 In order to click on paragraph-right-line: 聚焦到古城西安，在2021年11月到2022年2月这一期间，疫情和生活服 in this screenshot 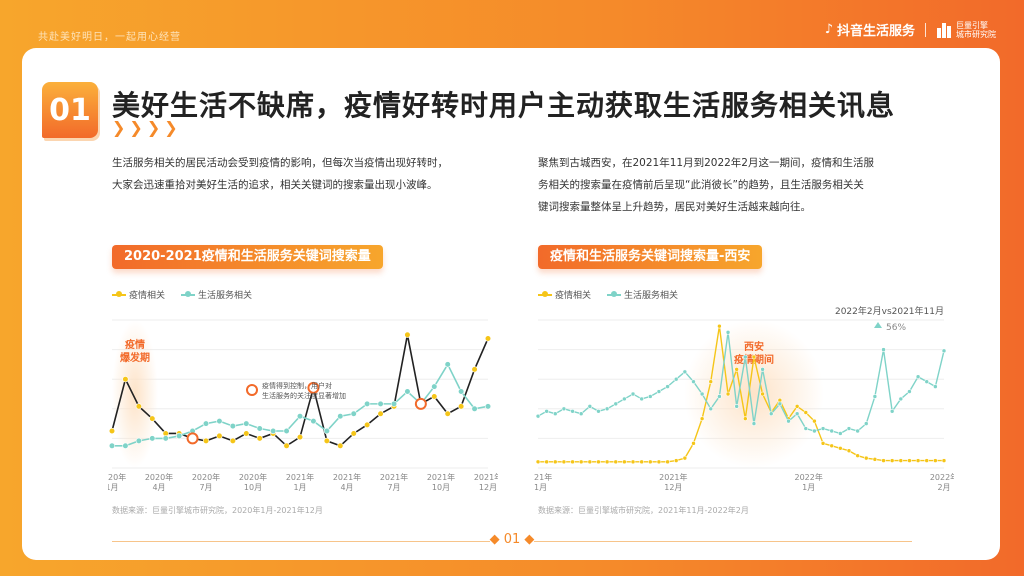, I will do `click(706, 163)`.